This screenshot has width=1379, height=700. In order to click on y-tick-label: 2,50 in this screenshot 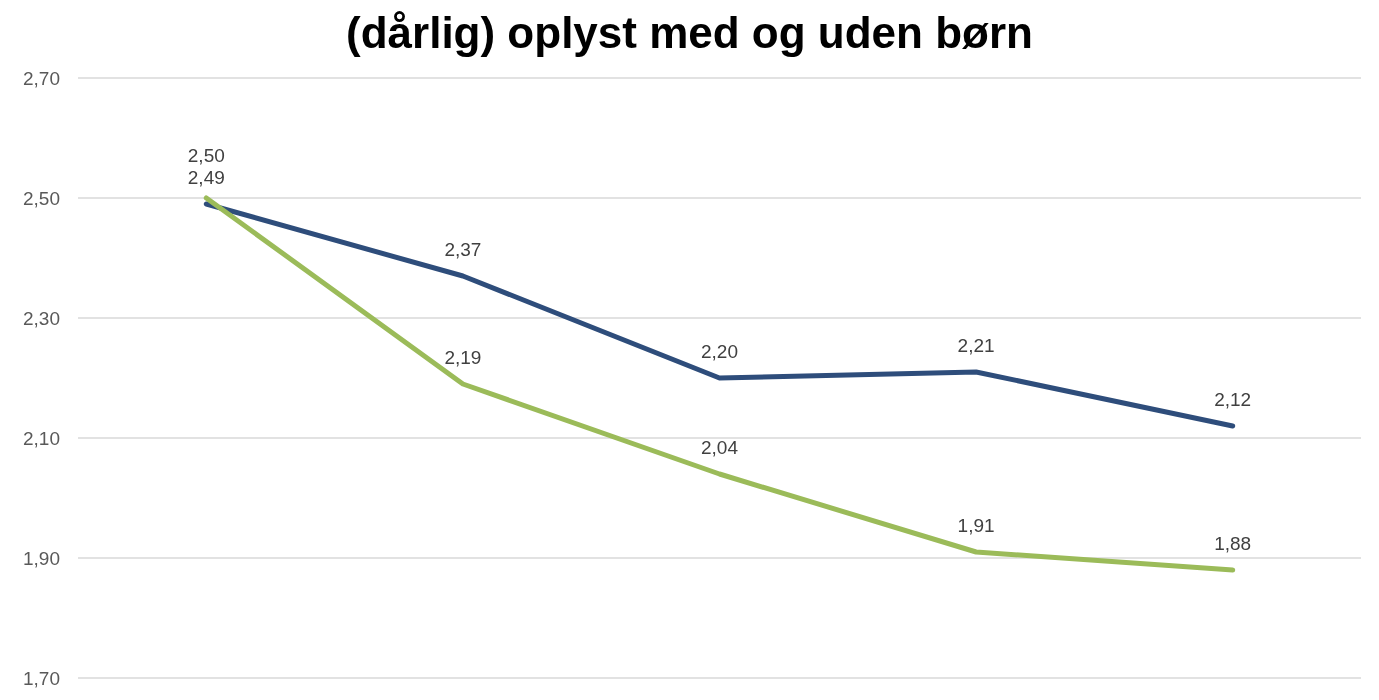, I will do `click(41, 198)`.